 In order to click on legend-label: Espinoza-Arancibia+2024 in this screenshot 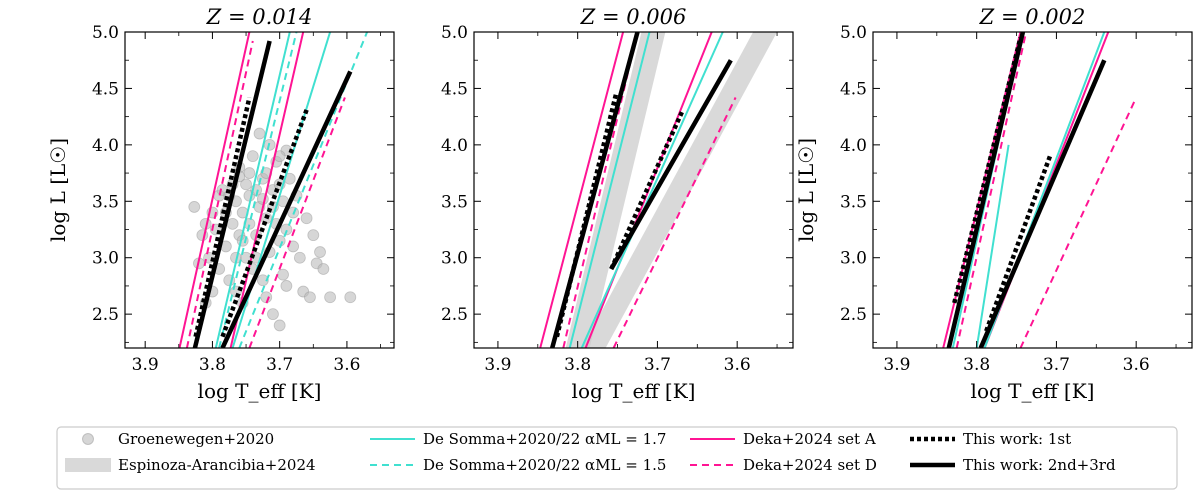, I will do `click(217, 465)`.